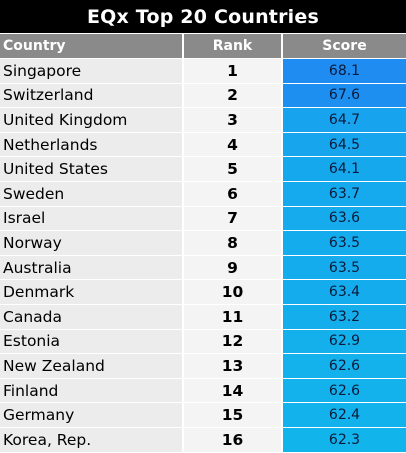 The width and height of the screenshot is (406, 453). What do you see at coordinates (92, 169) in the screenshot?
I see `country-cell: United States` at bounding box center [92, 169].